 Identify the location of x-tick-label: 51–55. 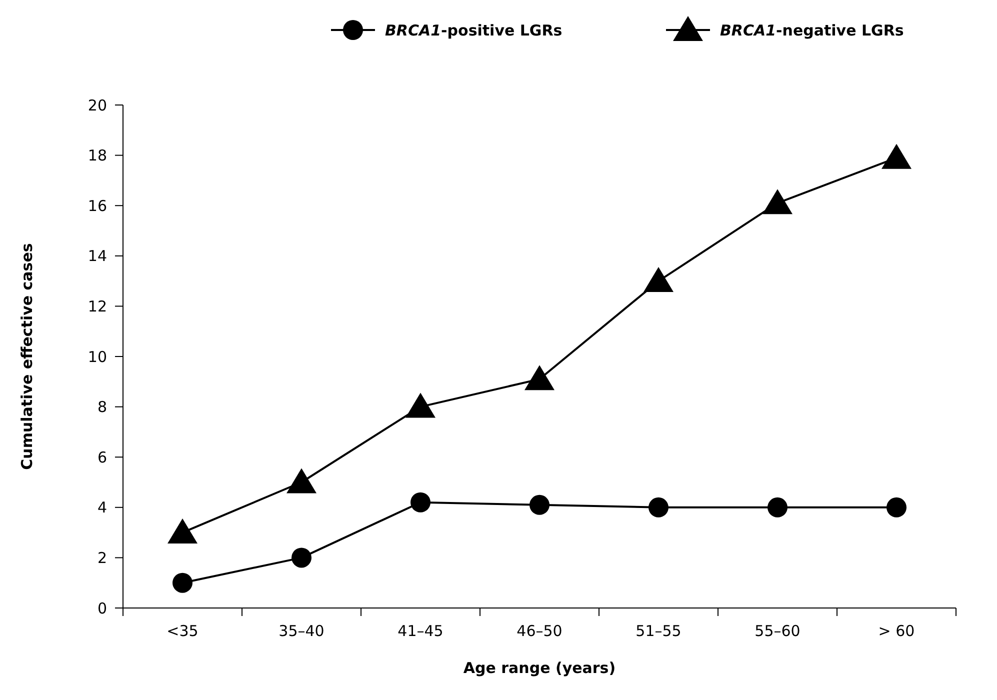
(659, 631).